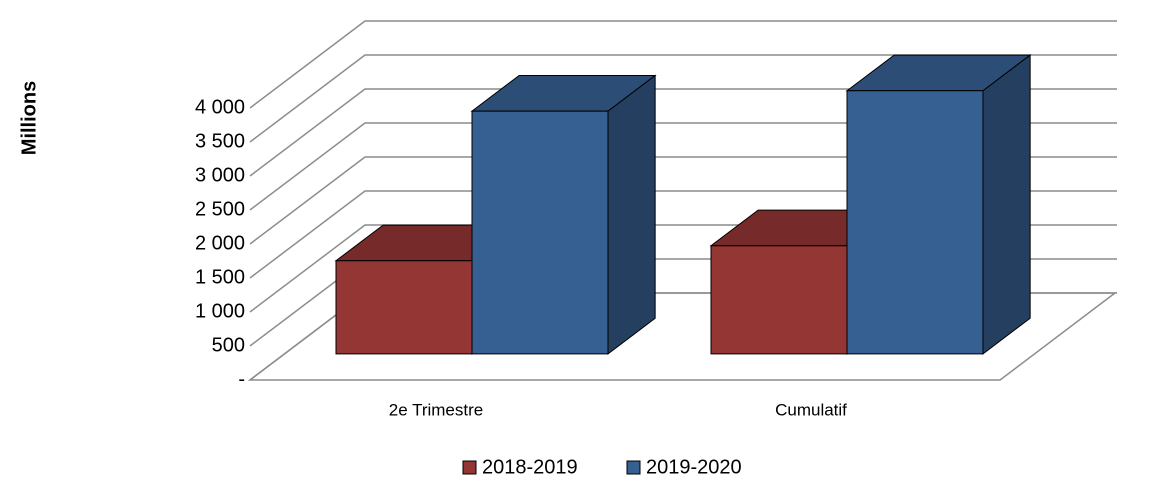  What do you see at coordinates (220, 175) in the screenshot?
I see `y-tick-label: 3 000` at bounding box center [220, 175].